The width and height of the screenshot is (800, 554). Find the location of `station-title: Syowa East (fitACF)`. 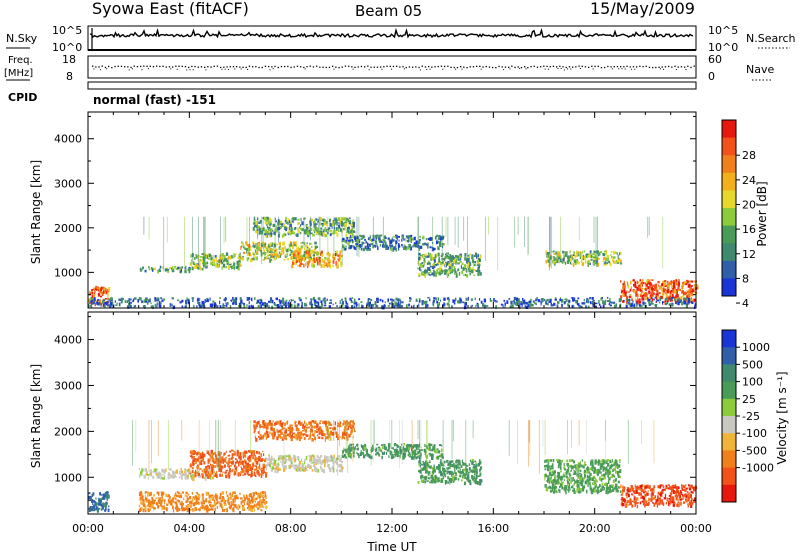

station-title: Syowa East (fitACF) is located at coordinates (170, 9).